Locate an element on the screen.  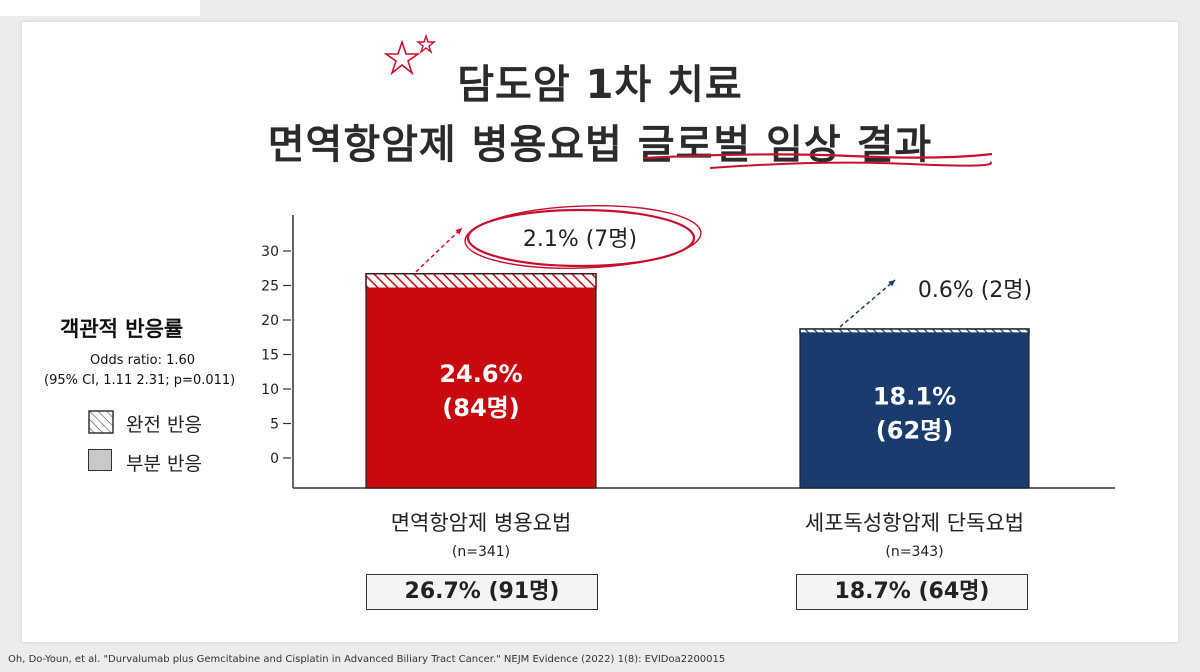
y-tick-label: 0 is located at coordinates (274, 459).